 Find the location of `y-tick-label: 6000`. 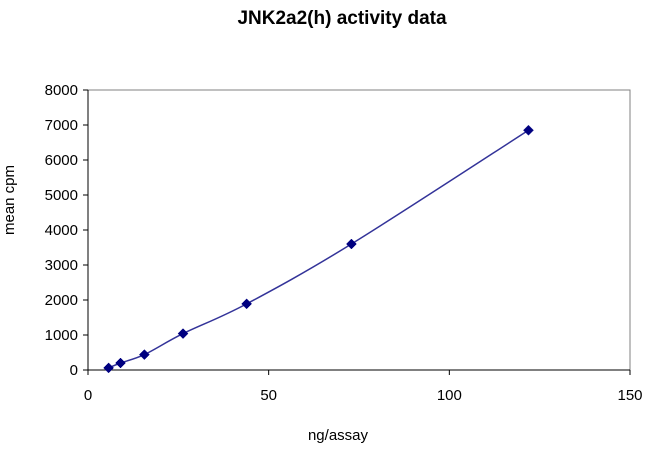

y-tick-label: 6000 is located at coordinates (61, 160).